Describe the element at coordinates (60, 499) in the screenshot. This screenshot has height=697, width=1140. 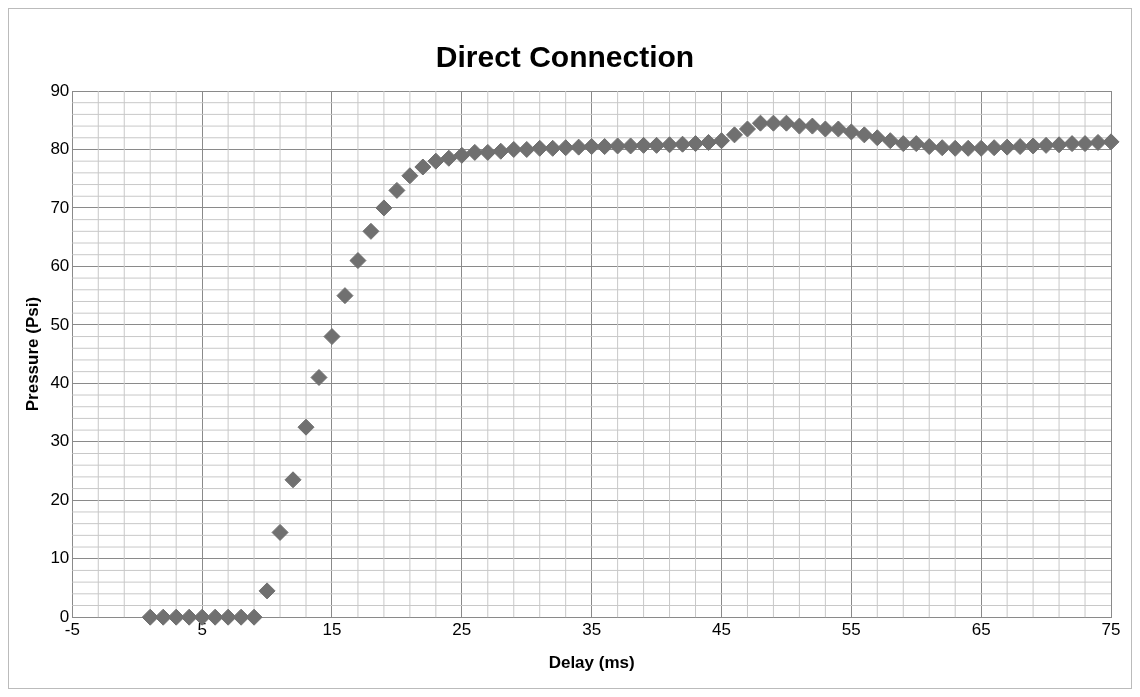
I see `y-tick-label: 20` at that location.